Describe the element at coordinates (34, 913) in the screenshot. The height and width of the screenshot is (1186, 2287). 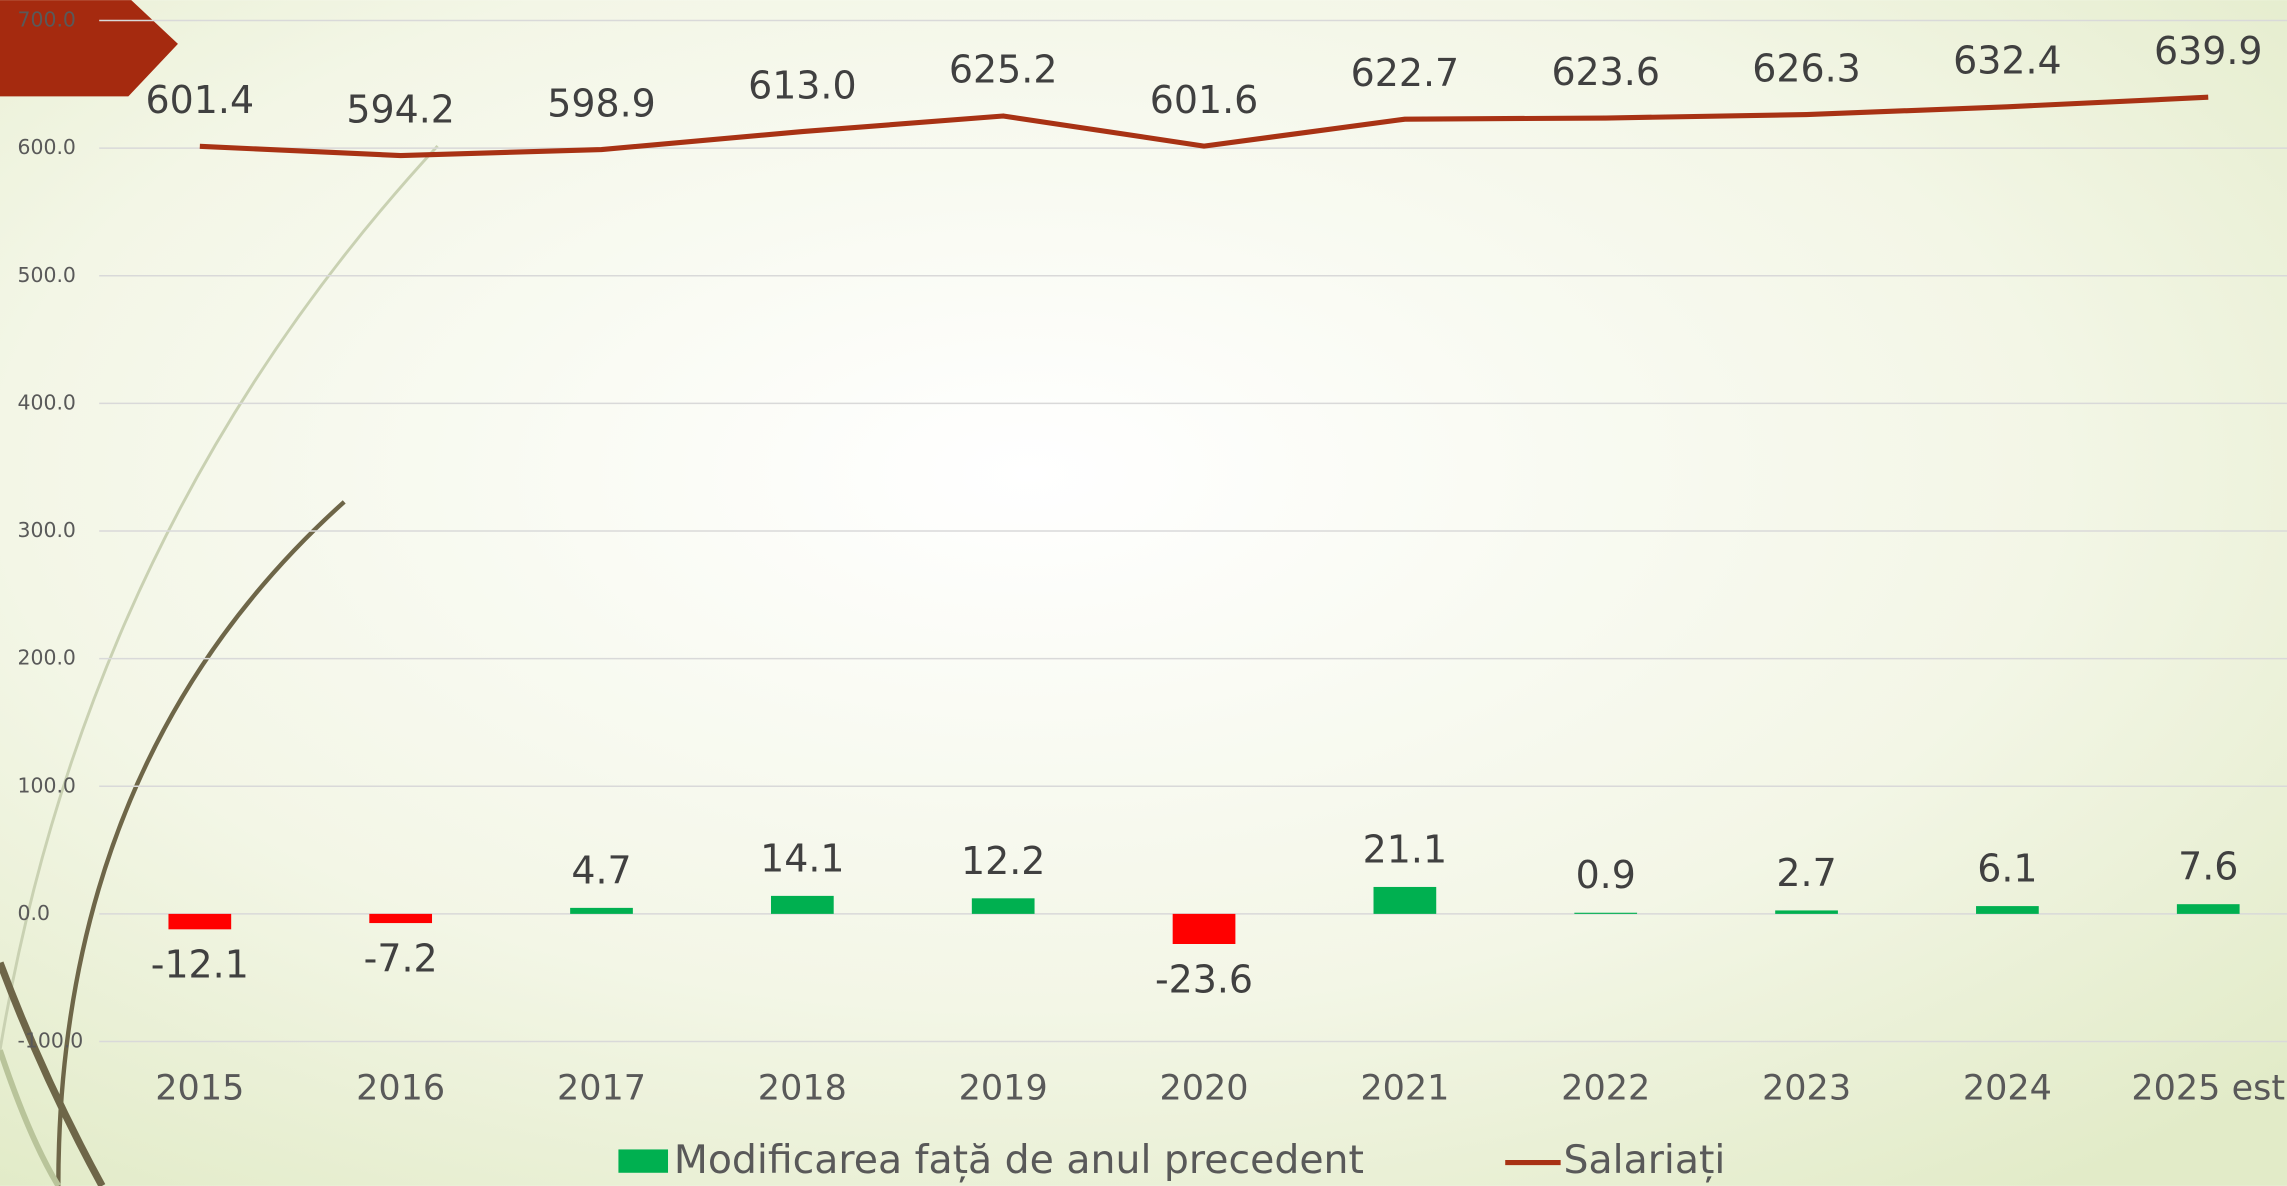
I see `y-tick-label: 0.0` at that location.